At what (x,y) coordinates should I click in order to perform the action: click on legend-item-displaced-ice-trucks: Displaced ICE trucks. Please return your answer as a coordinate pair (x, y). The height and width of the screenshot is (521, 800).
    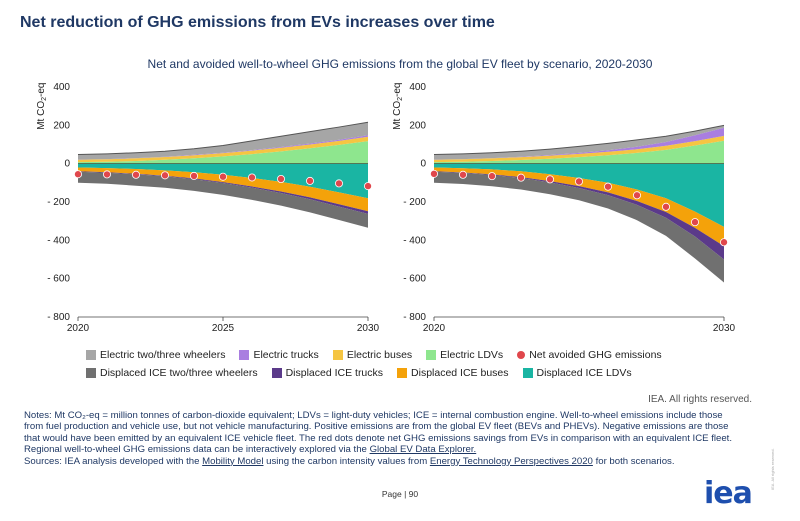
    Looking at the image, I should click on (327, 373).